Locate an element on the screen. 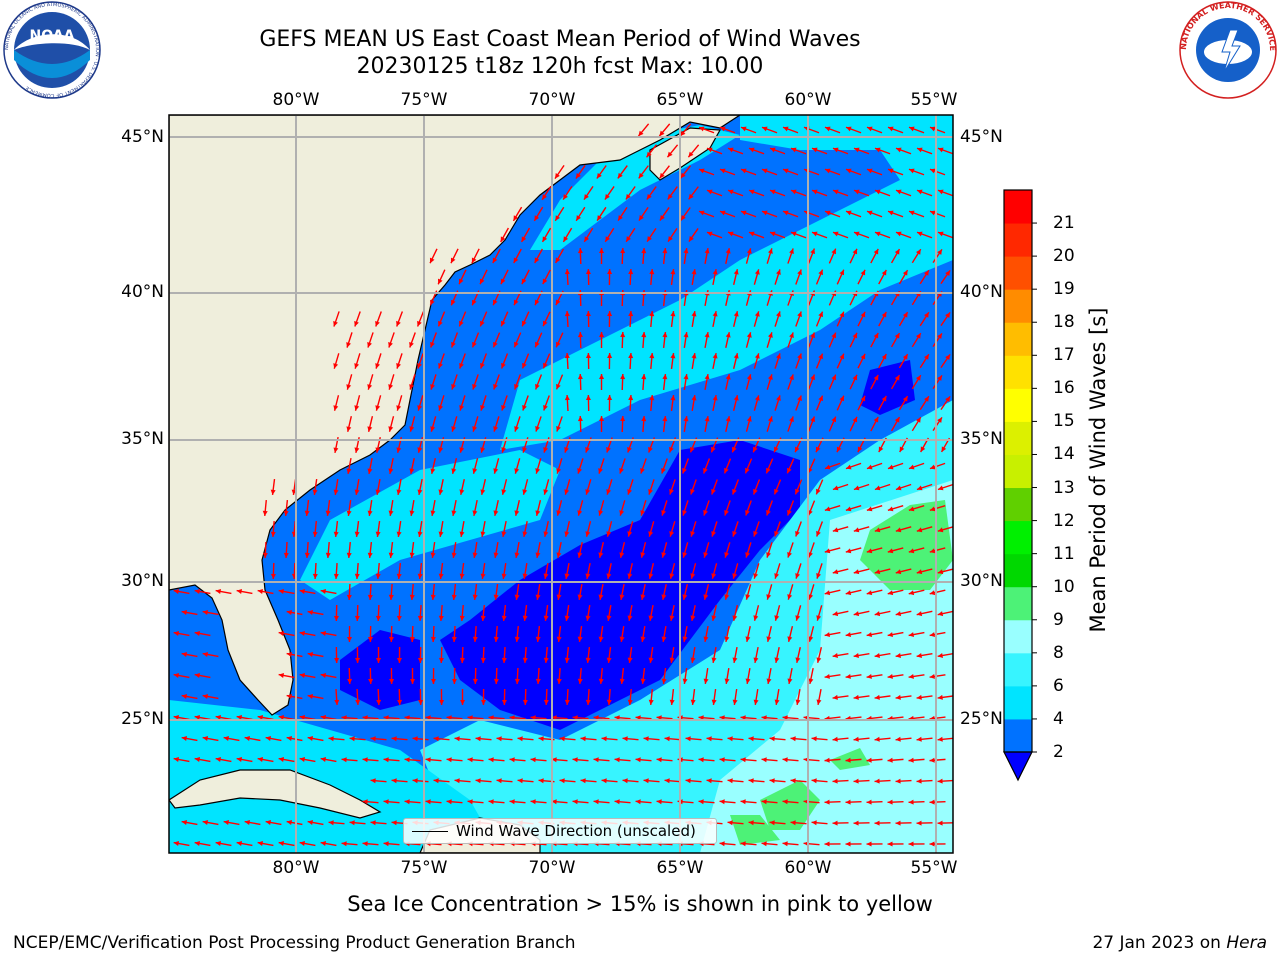 The height and width of the screenshot is (960, 1280). colorbar is located at coordinates (1020, 485).